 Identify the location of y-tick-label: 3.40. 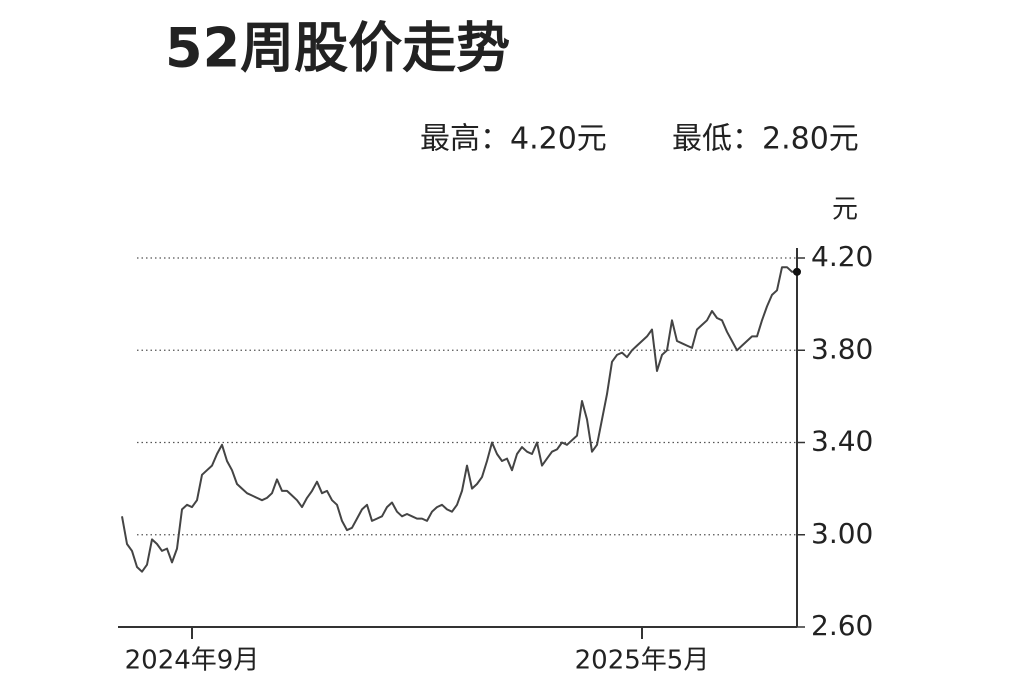
(842, 441).